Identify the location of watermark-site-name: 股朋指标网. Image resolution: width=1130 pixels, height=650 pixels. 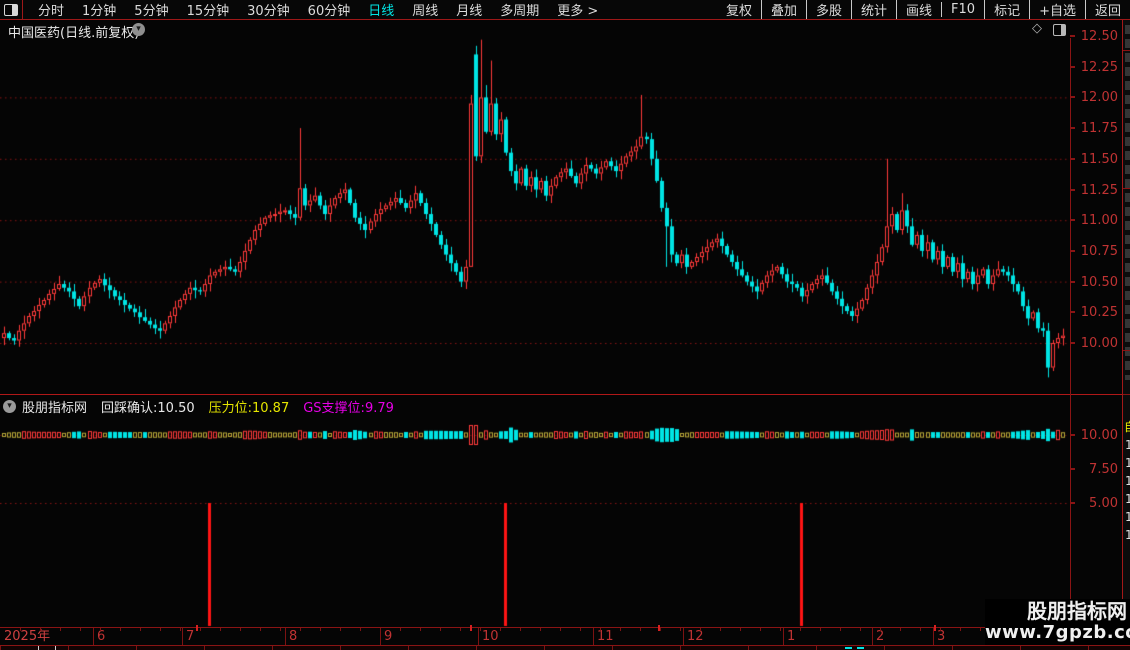
(1077, 611).